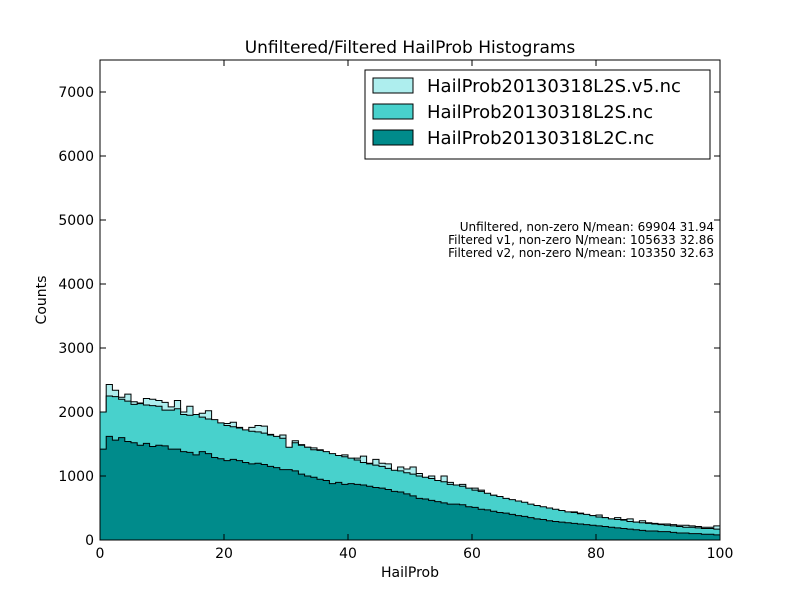 Image resolution: width=800 pixels, height=600 pixels. What do you see at coordinates (720, 554) in the screenshot?
I see `x-tick-label: 100` at bounding box center [720, 554].